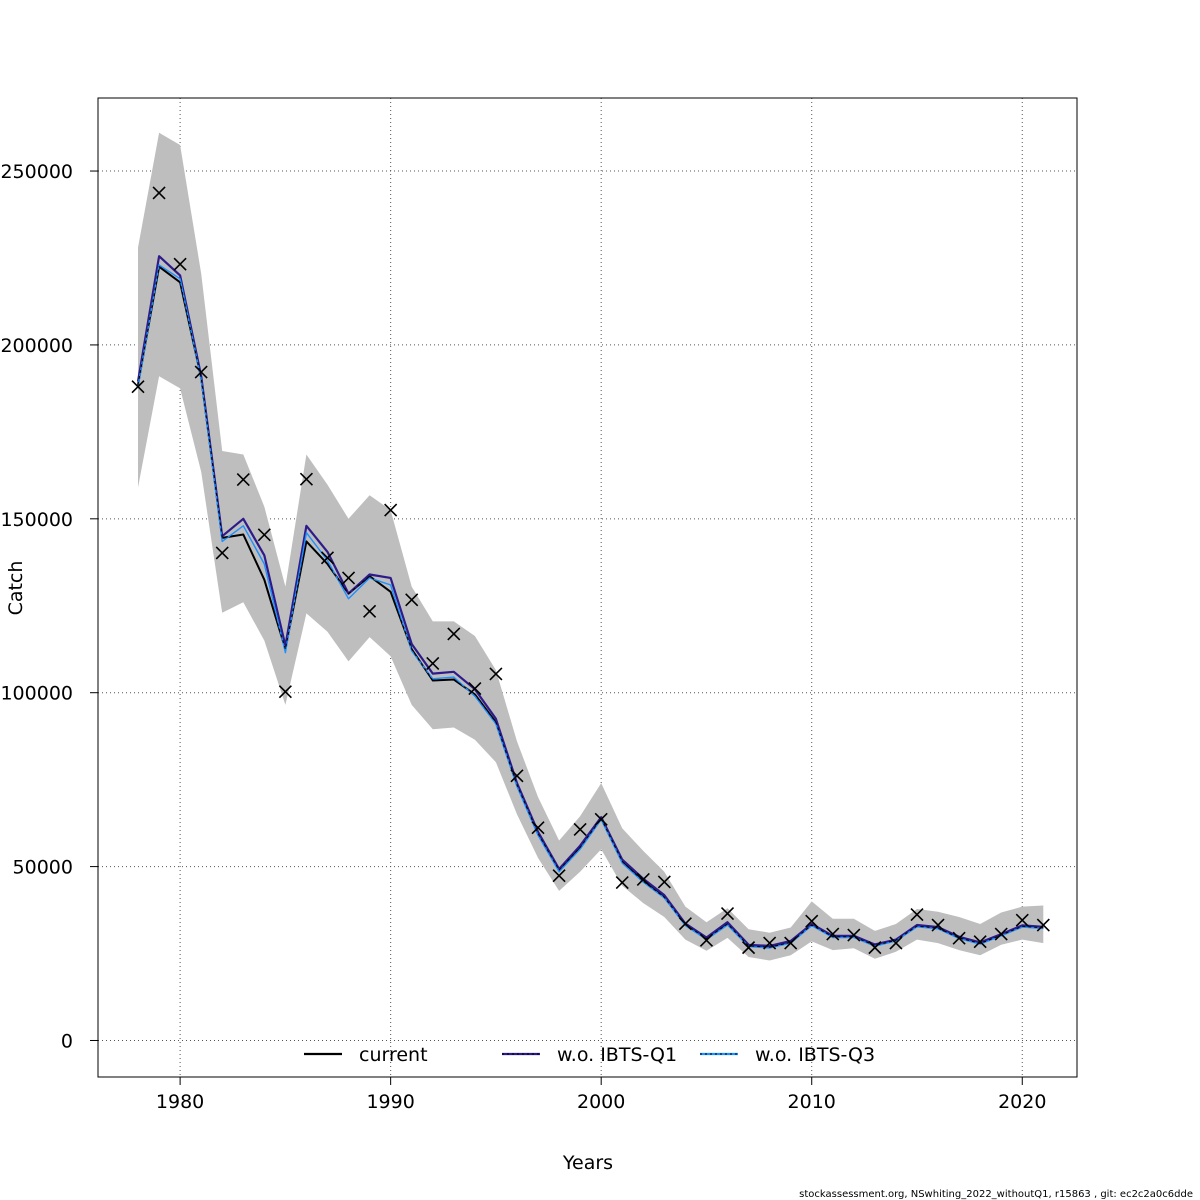  Describe the element at coordinates (587, 1163) in the screenshot. I see `x-axis-title: Years` at that location.